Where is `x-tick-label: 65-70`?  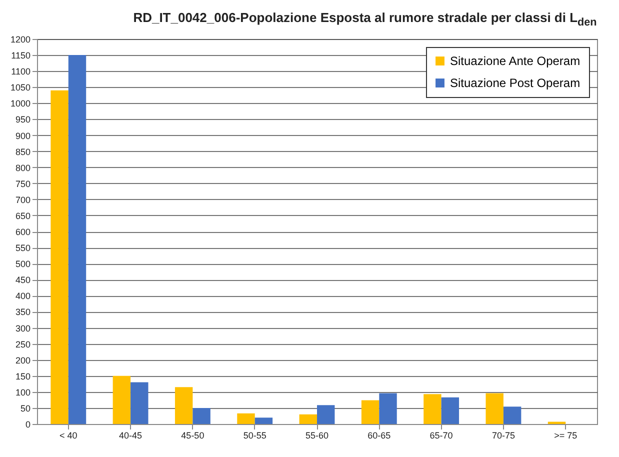 x-tick-label: 65-70 is located at coordinates (441, 435).